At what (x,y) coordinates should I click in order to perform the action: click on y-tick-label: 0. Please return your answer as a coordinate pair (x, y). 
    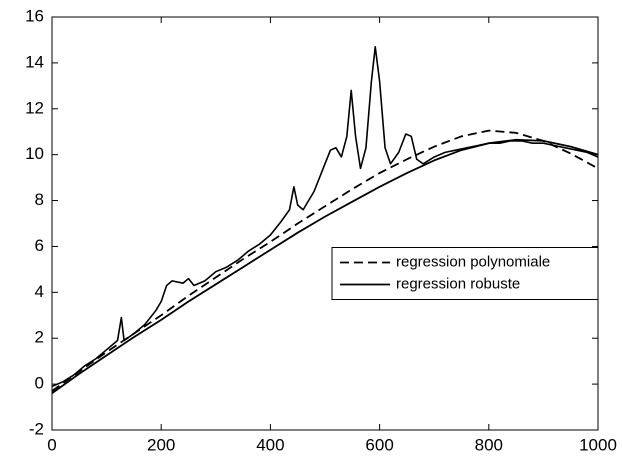
    Looking at the image, I should click on (39, 383).